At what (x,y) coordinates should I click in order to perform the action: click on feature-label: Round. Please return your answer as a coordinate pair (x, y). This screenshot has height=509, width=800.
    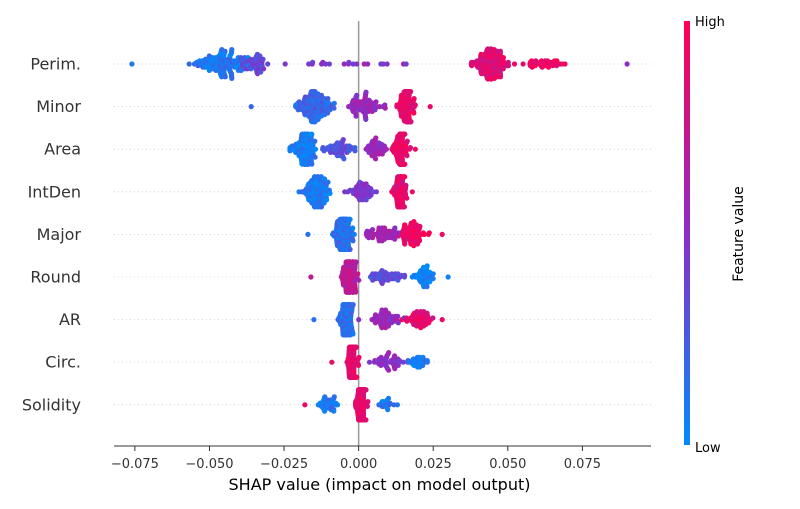
    Looking at the image, I should click on (55, 277).